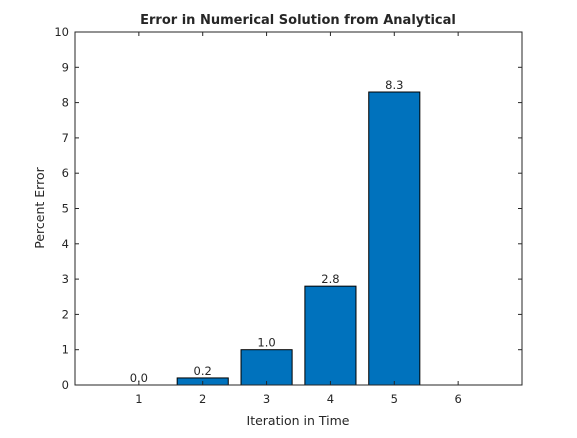  What do you see at coordinates (65, 67) in the screenshot?
I see `y-tick-label-9: 9` at bounding box center [65, 67].